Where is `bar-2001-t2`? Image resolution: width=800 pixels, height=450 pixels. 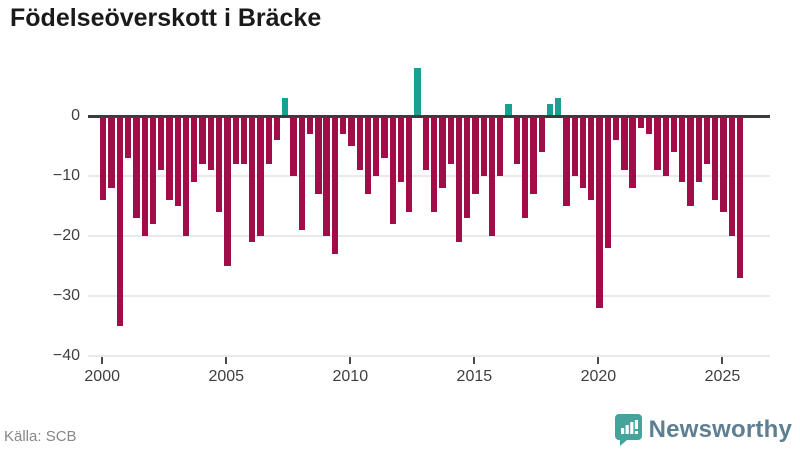
bar-2001-t2 is located at coordinates (136, 167).